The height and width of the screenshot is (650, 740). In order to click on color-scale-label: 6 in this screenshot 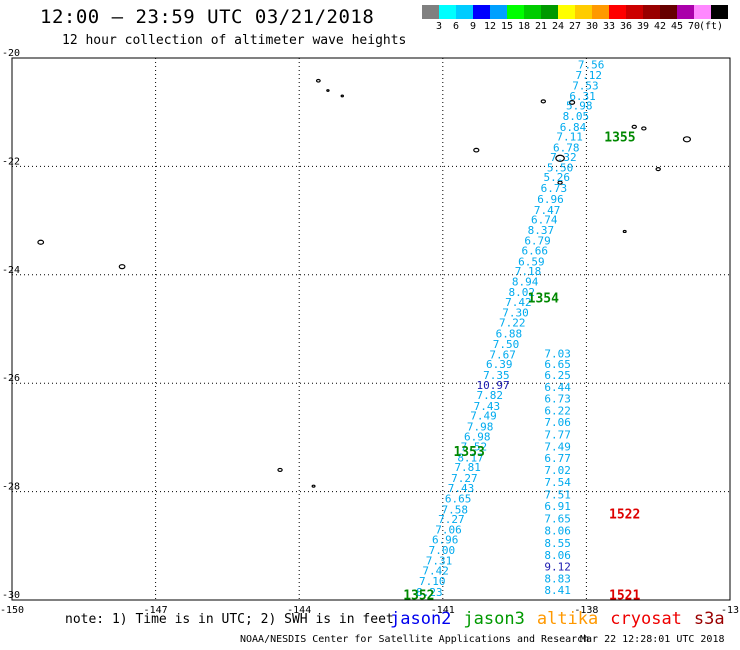, I will do `click(456, 26)`.